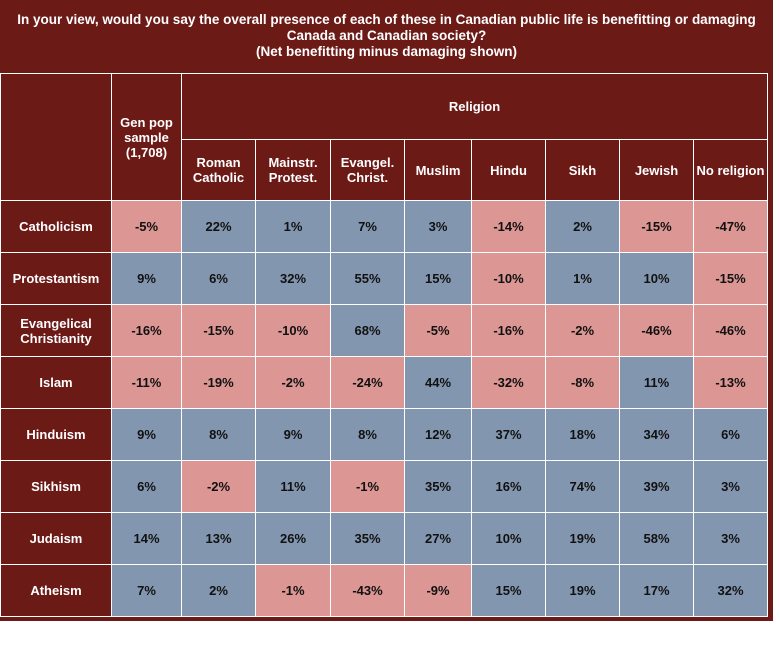  What do you see at coordinates (146, 538) in the screenshot?
I see `data-cell: 14%` at bounding box center [146, 538].